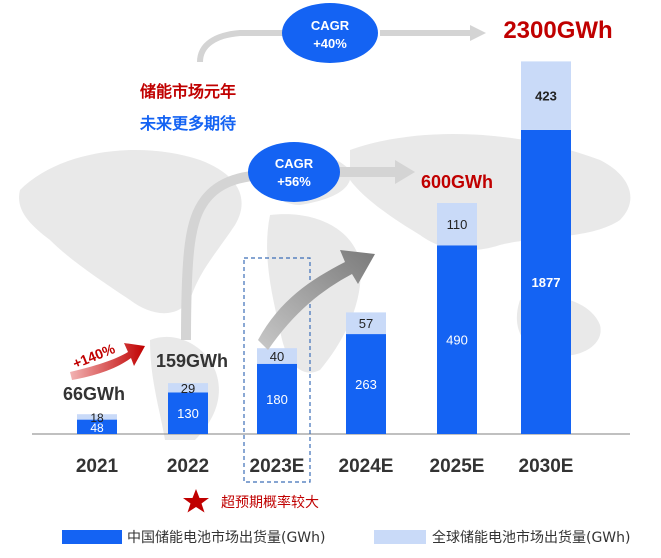 The image size is (661, 558). I want to click on value-label-china-2021: 48, so click(97, 428).